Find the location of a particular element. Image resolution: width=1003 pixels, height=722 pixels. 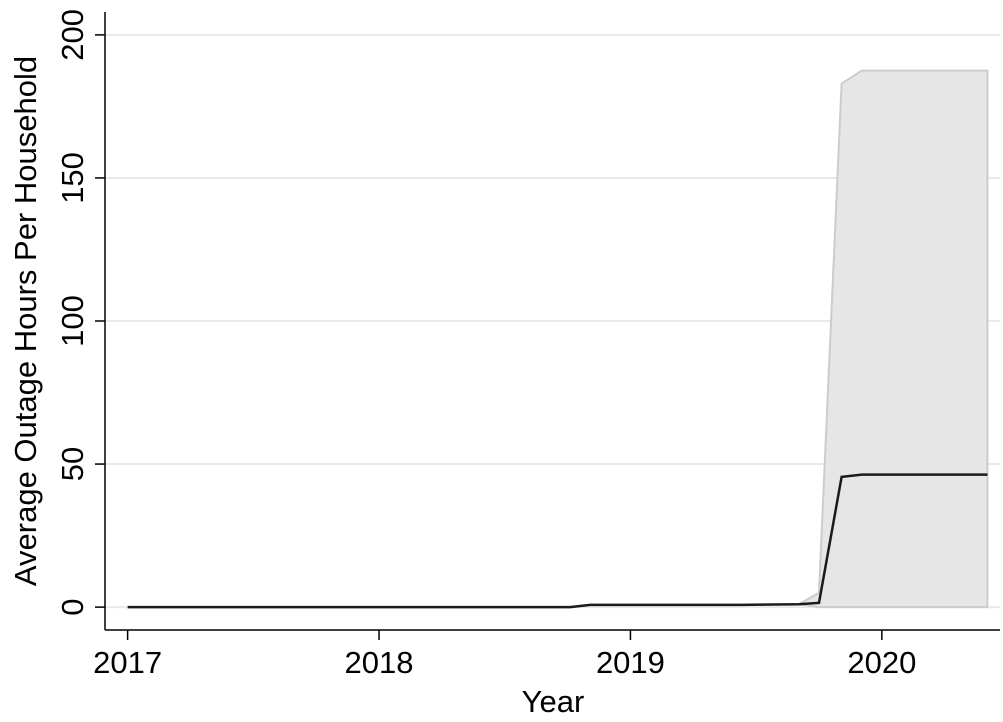

x-tick-label: 2019 is located at coordinates (630, 662).